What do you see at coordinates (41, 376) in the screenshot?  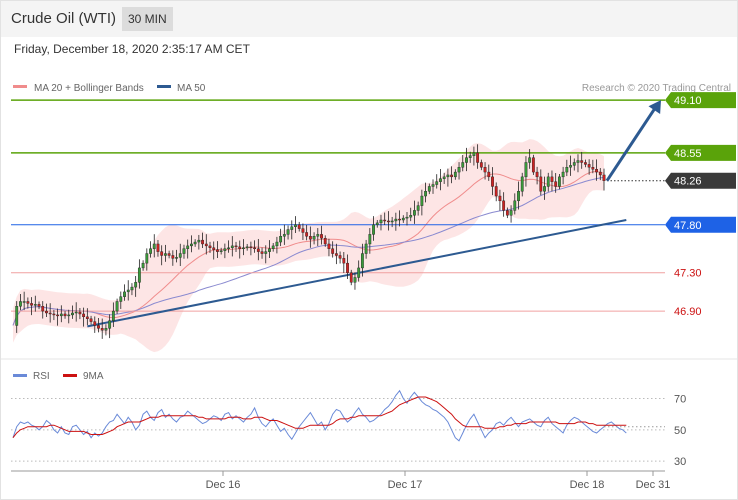 I see `legend-rsi-label: RSI` at bounding box center [41, 376].